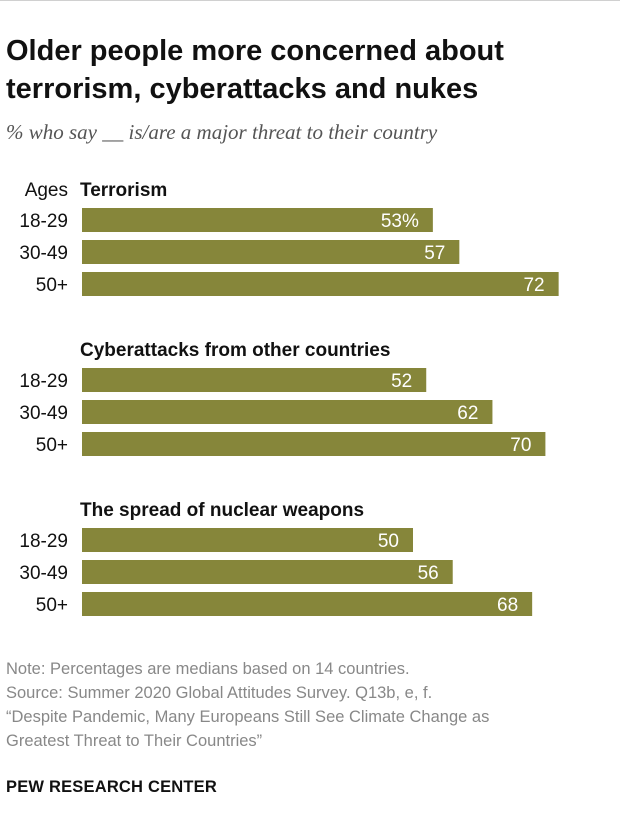 The width and height of the screenshot is (620, 838). What do you see at coordinates (255, 51) in the screenshot?
I see `title-line-1: Older people more concerned about` at bounding box center [255, 51].